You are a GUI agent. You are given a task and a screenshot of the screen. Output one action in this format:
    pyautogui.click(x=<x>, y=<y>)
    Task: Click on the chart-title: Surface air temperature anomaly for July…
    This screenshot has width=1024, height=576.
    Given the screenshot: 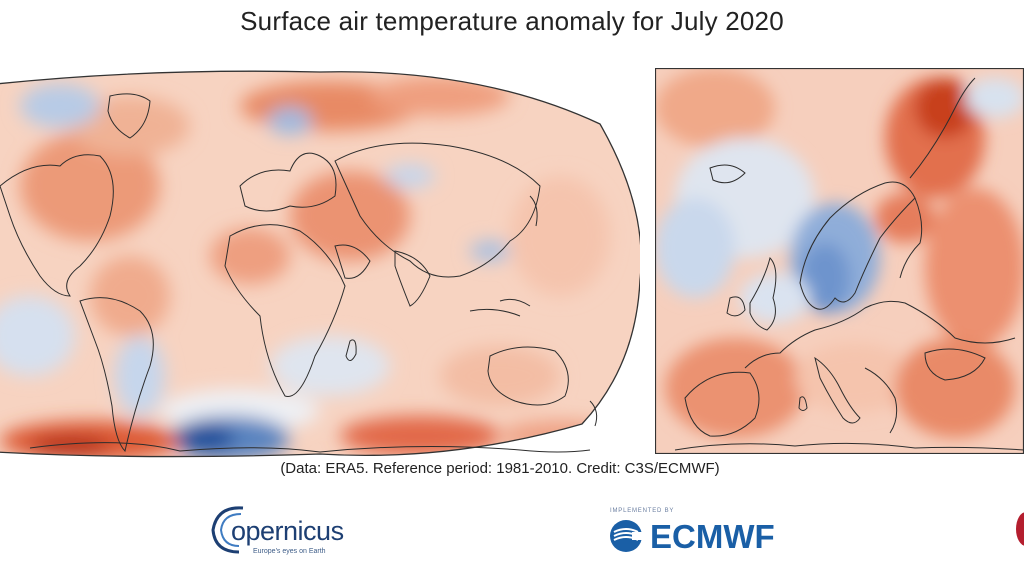 What is the action you would take?
    pyautogui.click(x=512, y=21)
    